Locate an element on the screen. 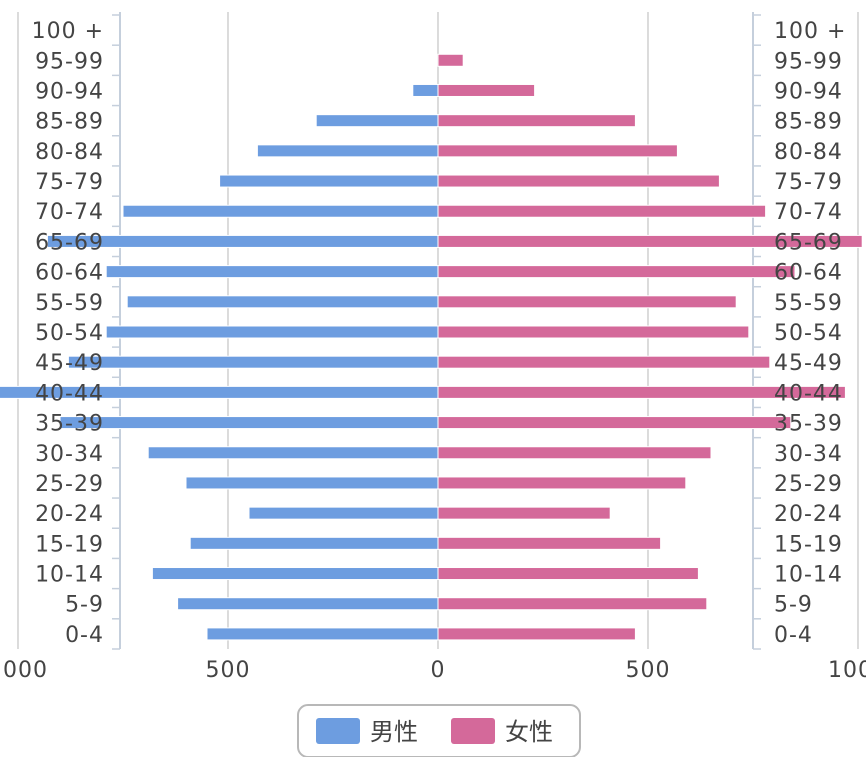  y-tick-label-right: 15-19 is located at coordinates (808, 544).